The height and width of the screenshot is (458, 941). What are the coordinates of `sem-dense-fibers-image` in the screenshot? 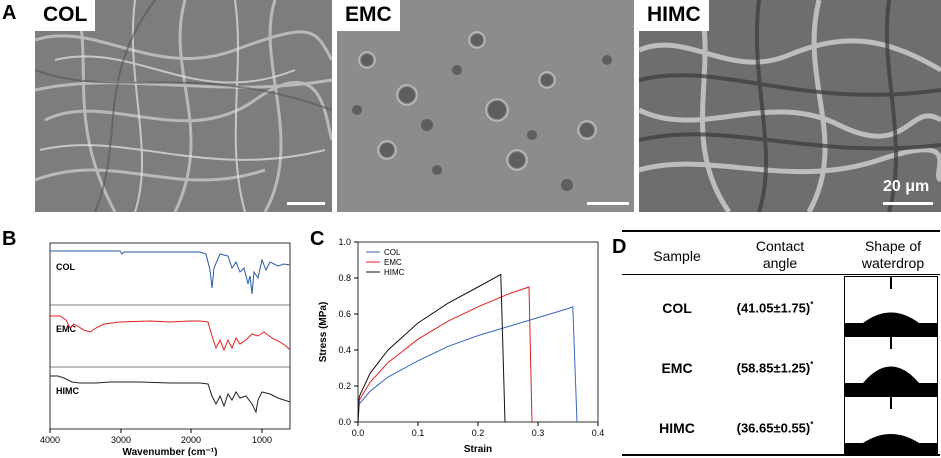 It's located at (790, 106).